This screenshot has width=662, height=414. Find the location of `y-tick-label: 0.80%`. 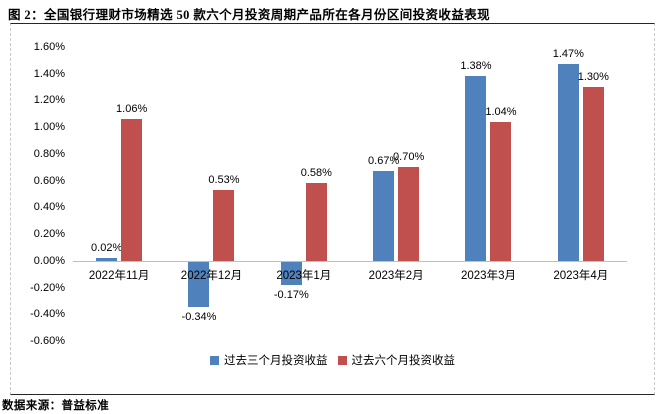

y-tick-label: 0.80% is located at coordinates (49, 153).